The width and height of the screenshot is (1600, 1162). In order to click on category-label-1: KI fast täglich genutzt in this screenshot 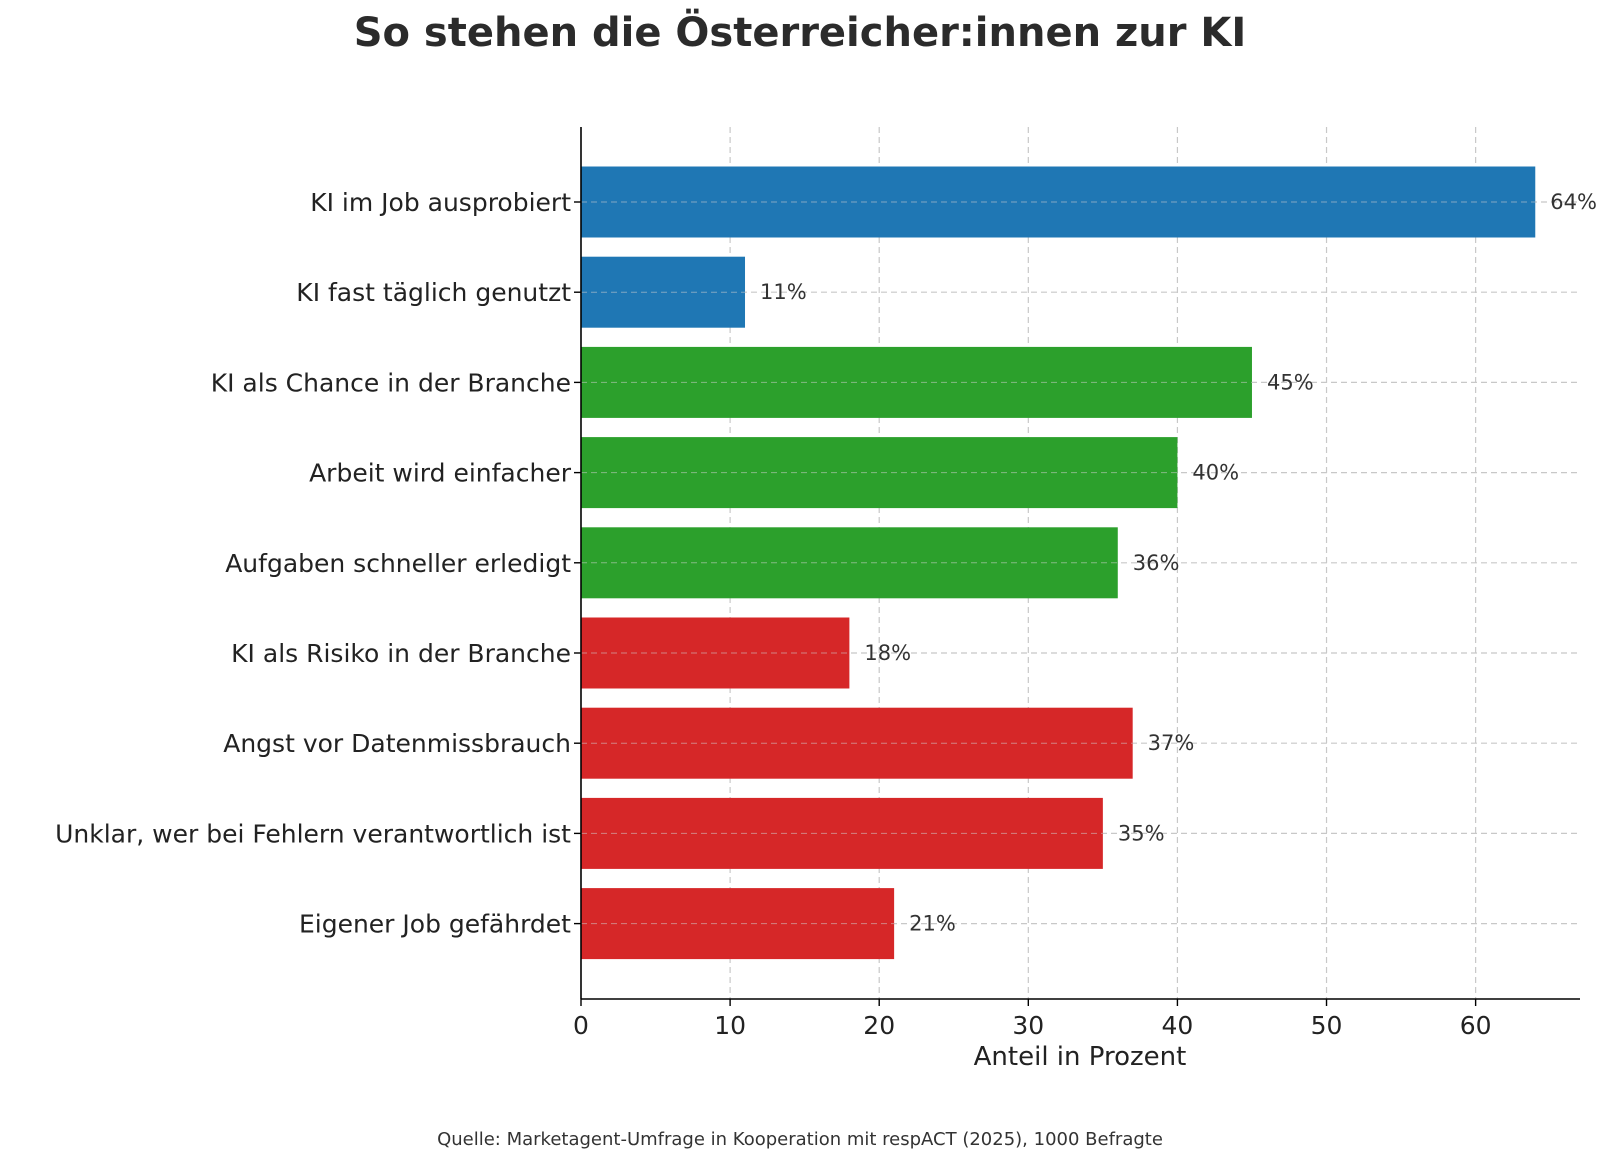, I will do `click(433, 292)`.